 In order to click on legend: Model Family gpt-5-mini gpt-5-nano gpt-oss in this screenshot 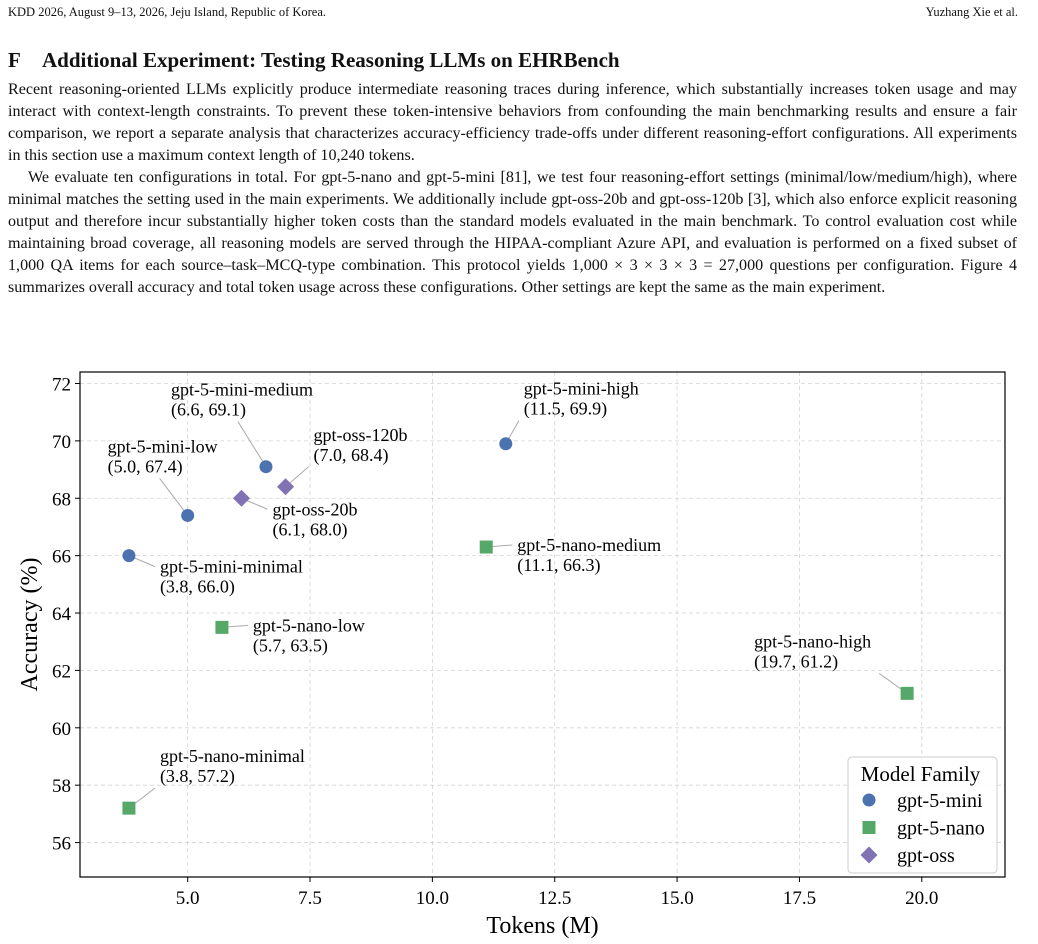, I will do `click(922, 815)`.